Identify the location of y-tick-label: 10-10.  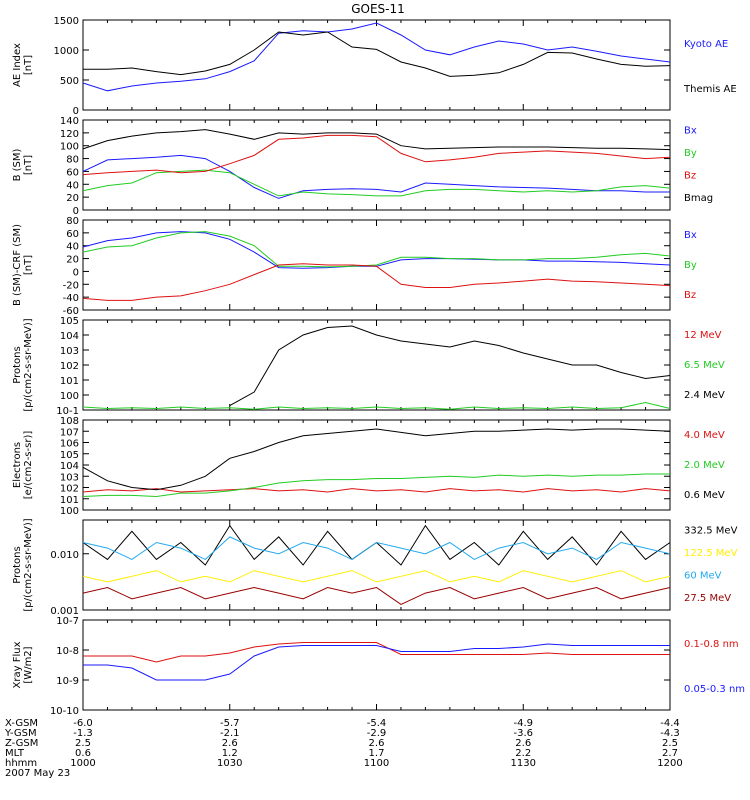
(64, 711).